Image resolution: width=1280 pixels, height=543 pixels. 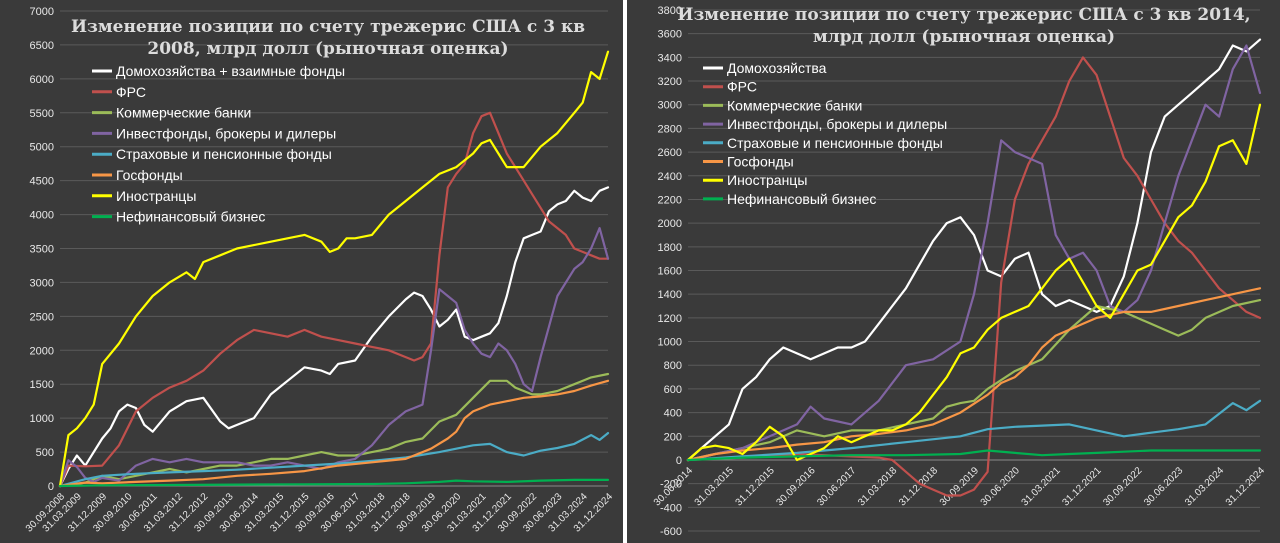 I want to click on x-tick-label: 31.12.2024, so click(x=1245, y=486).